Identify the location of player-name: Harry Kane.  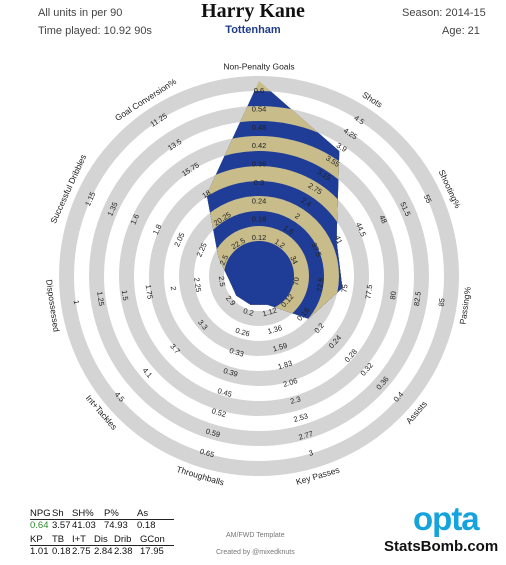
(253, 11).